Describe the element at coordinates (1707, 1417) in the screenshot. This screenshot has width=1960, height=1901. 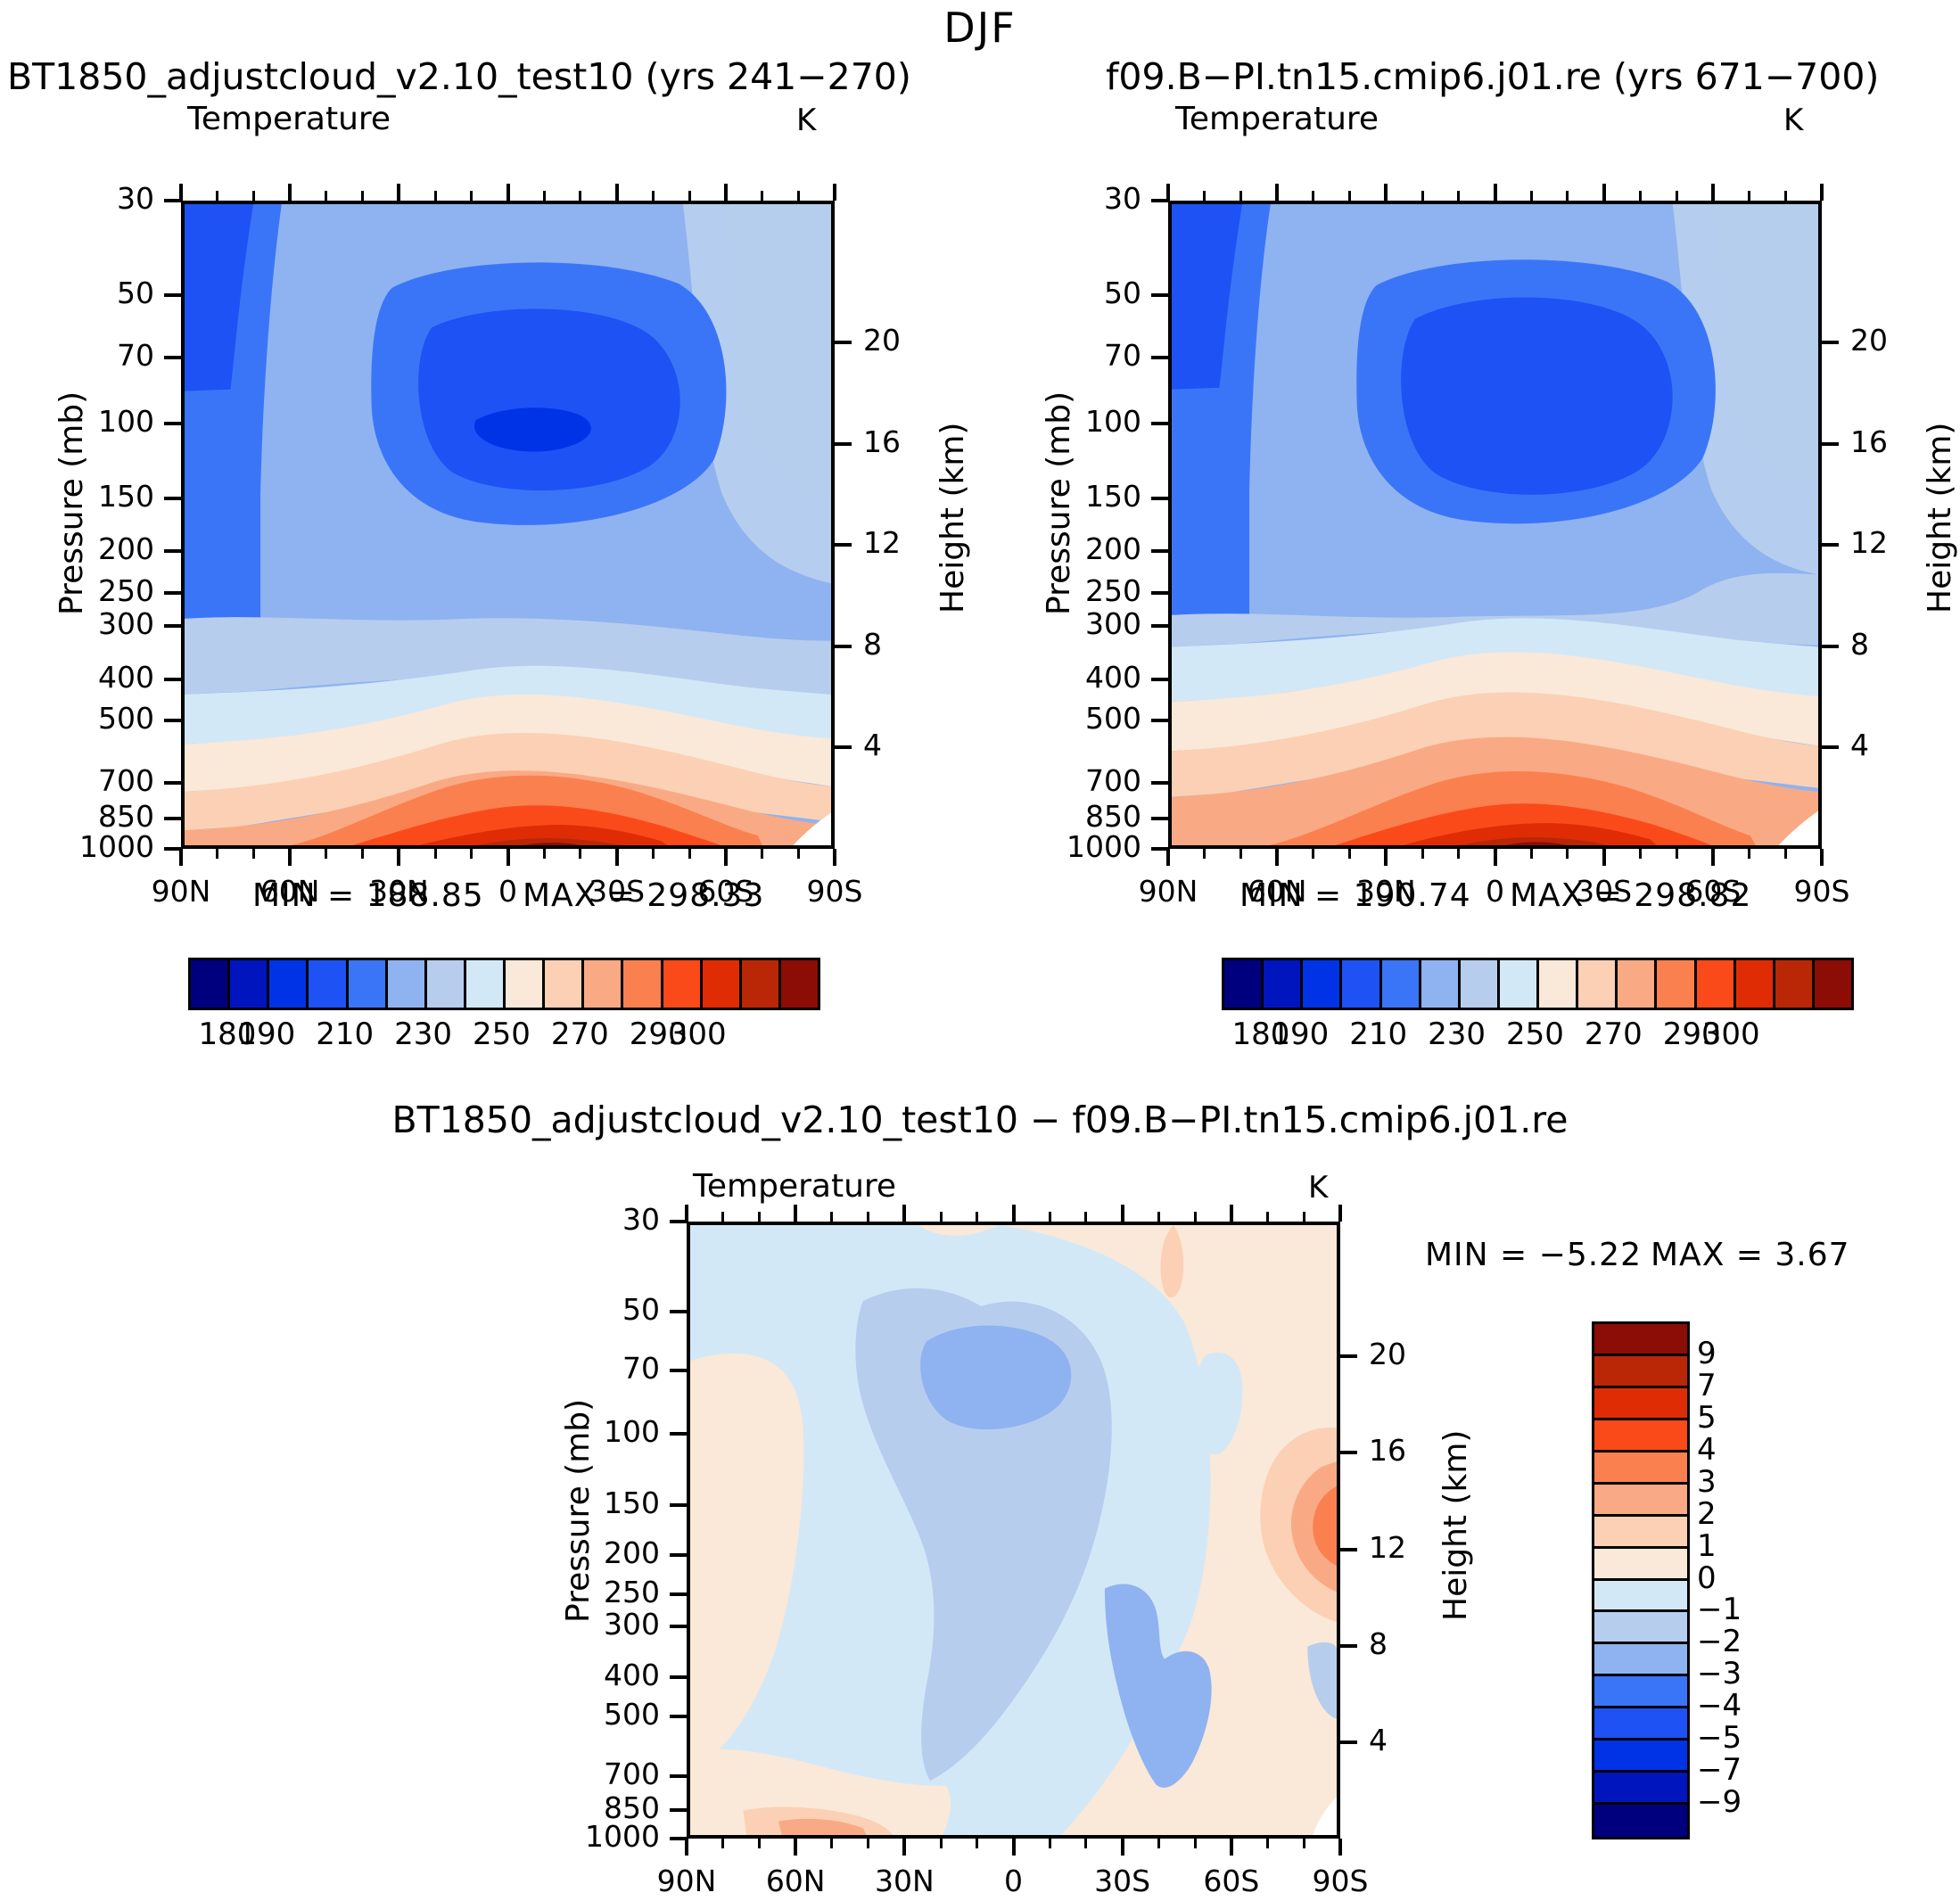
I see `colorbar-tick-label: 5` at that location.